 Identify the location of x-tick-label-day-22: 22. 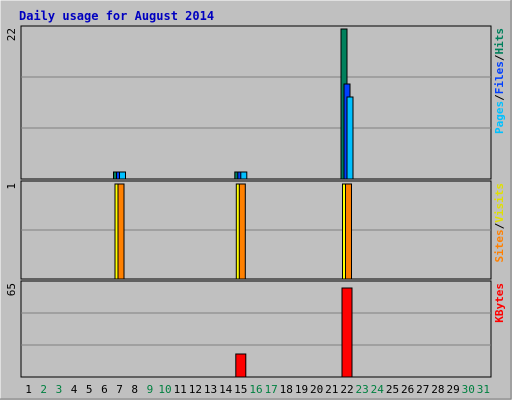
(346, 389).